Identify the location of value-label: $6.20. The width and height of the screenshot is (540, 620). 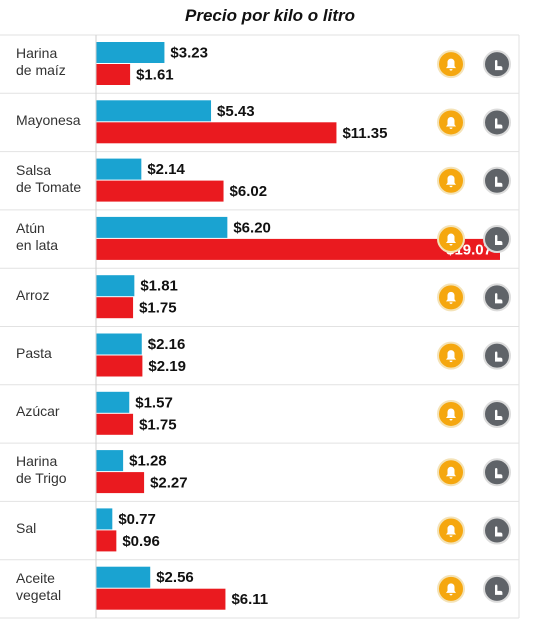
(252, 227).